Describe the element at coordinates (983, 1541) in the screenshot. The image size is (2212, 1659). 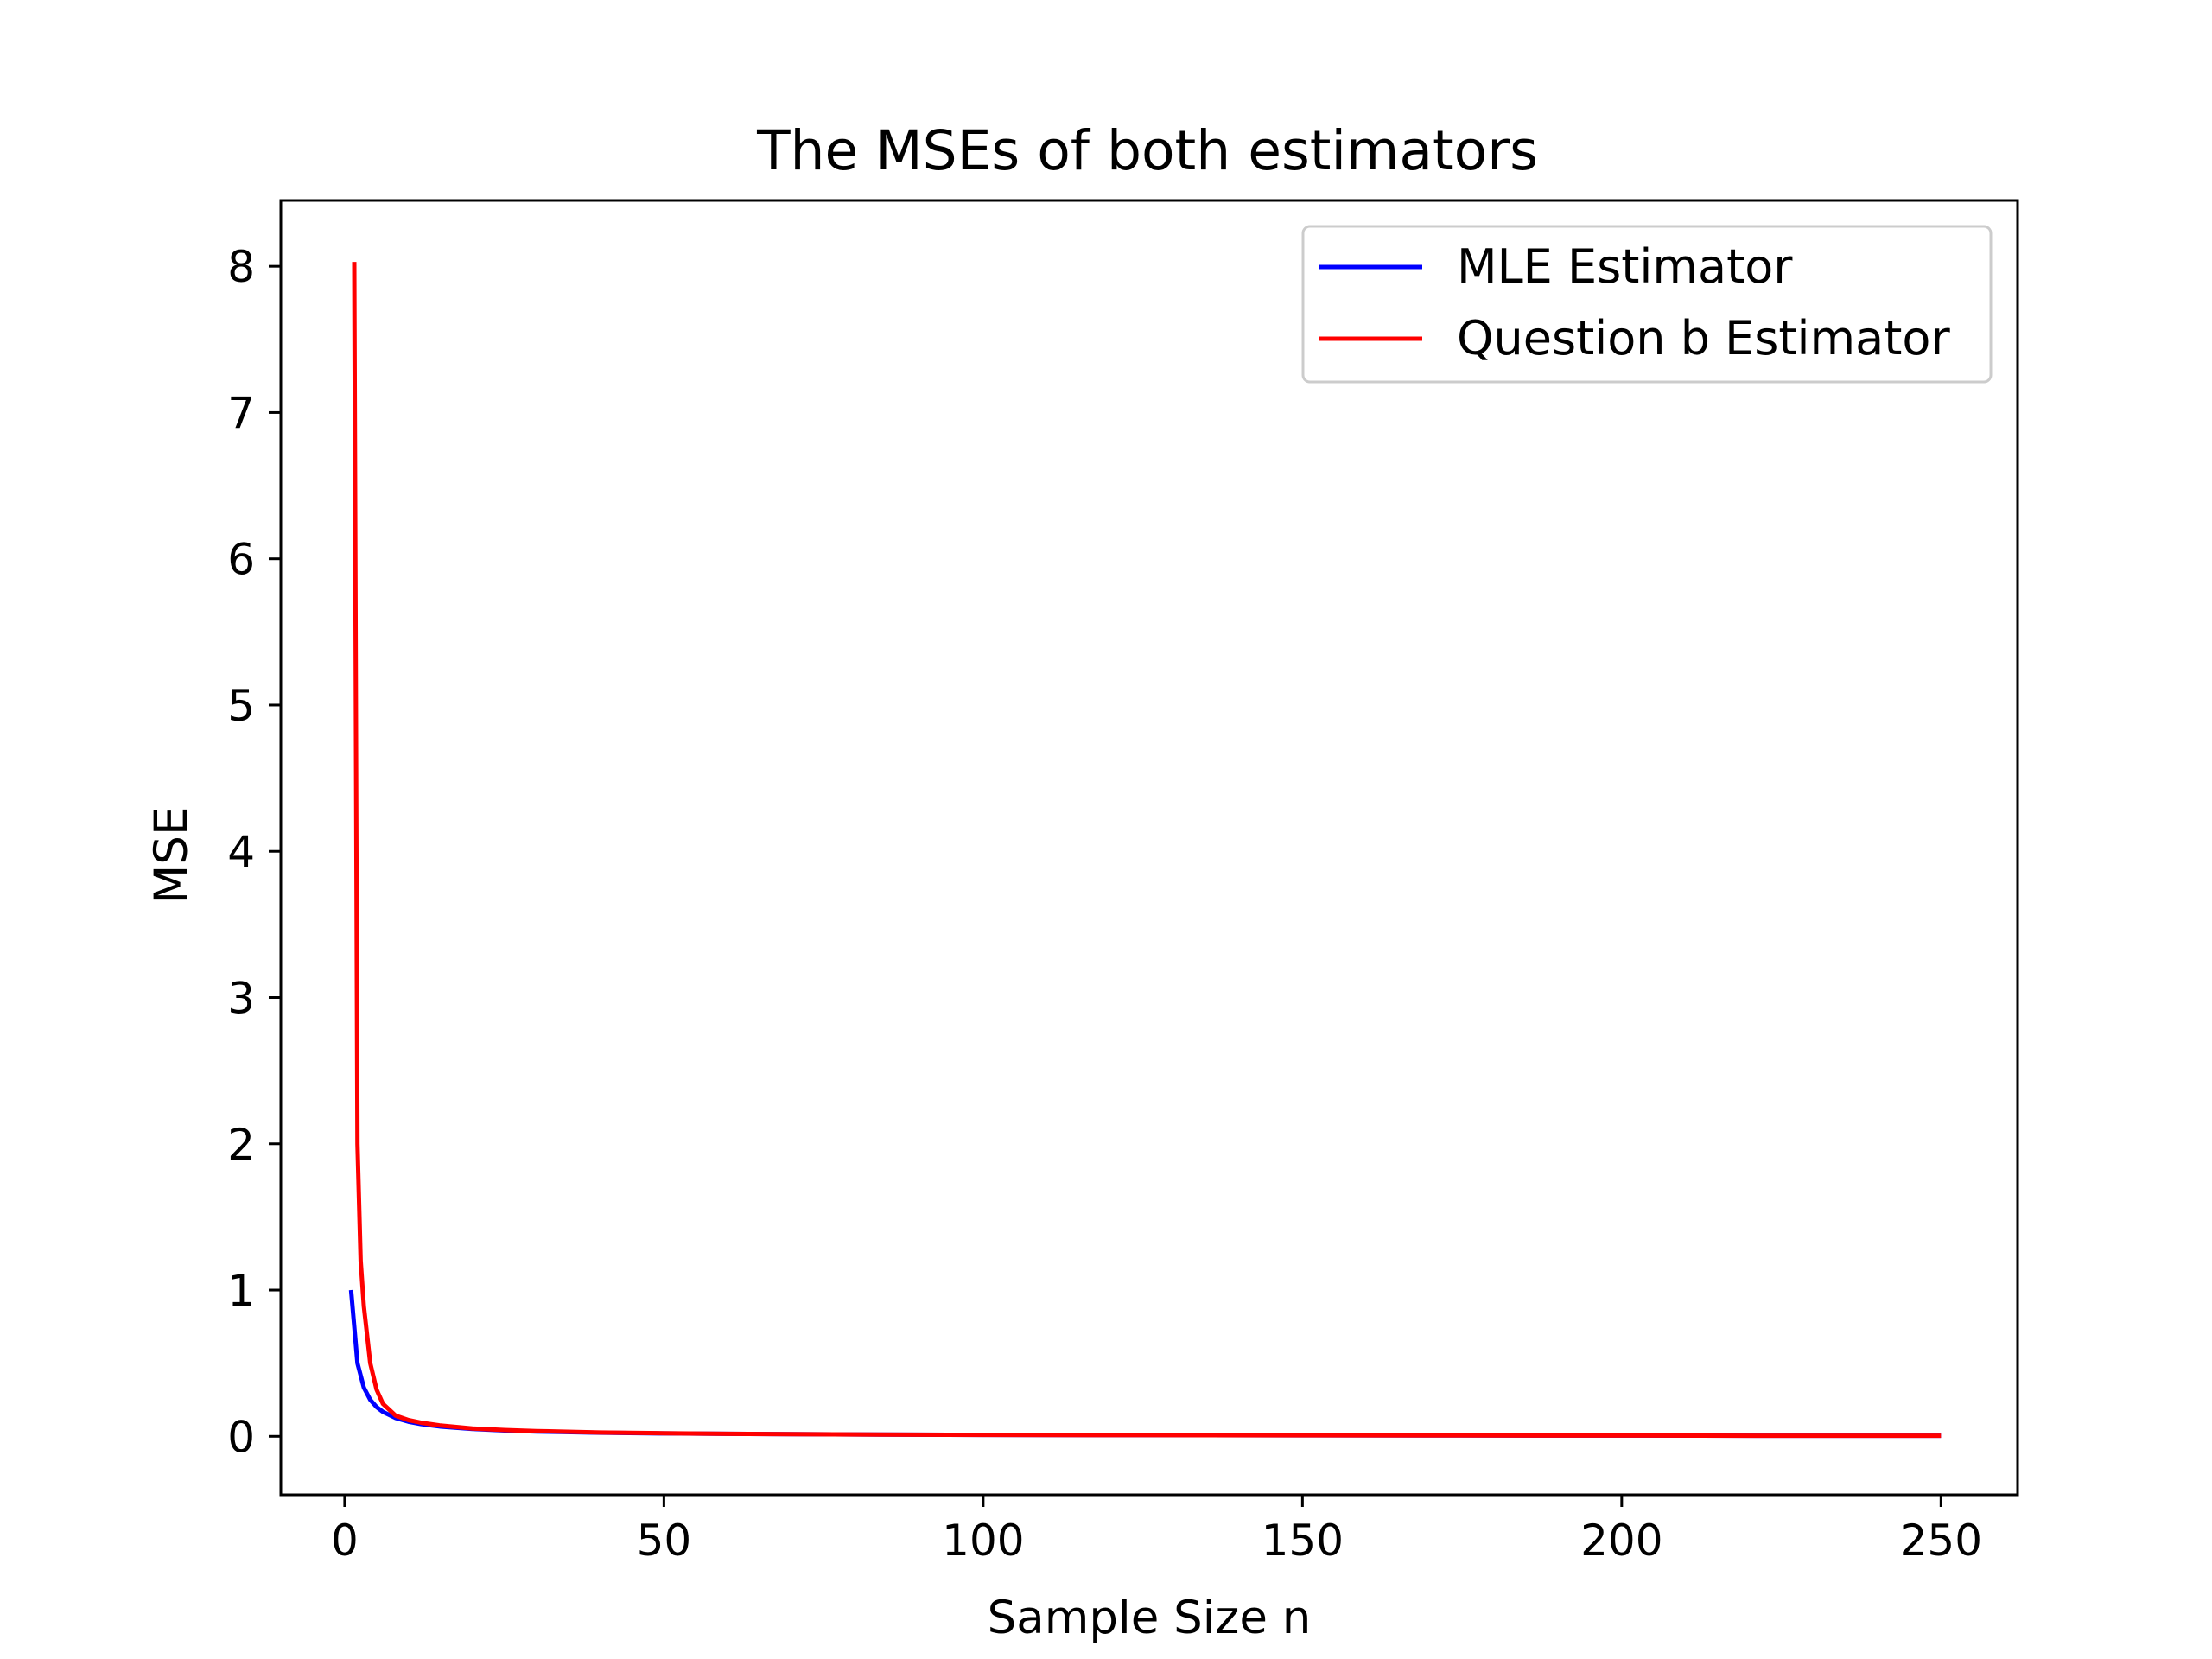
I see `x-tick-label: 100` at that location.